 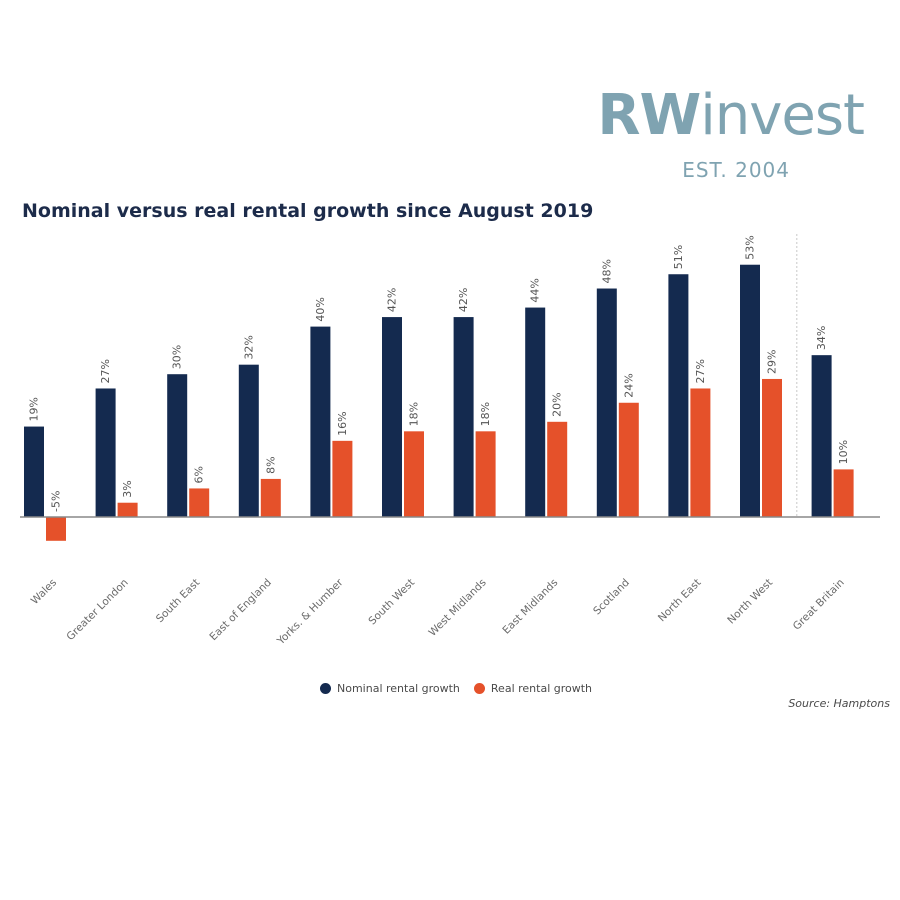 What do you see at coordinates (843, 452) in the screenshot?
I see `data-label-real-great-britain: 10%` at bounding box center [843, 452].